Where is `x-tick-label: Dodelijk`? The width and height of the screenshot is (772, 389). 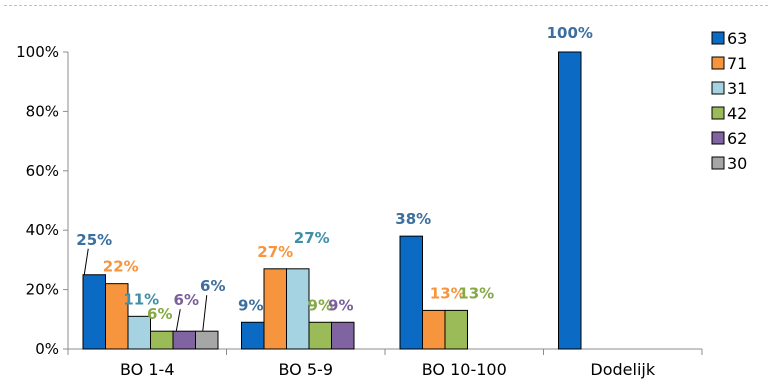
x-tick-label: Dodelijk is located at coordinates (622, 369).